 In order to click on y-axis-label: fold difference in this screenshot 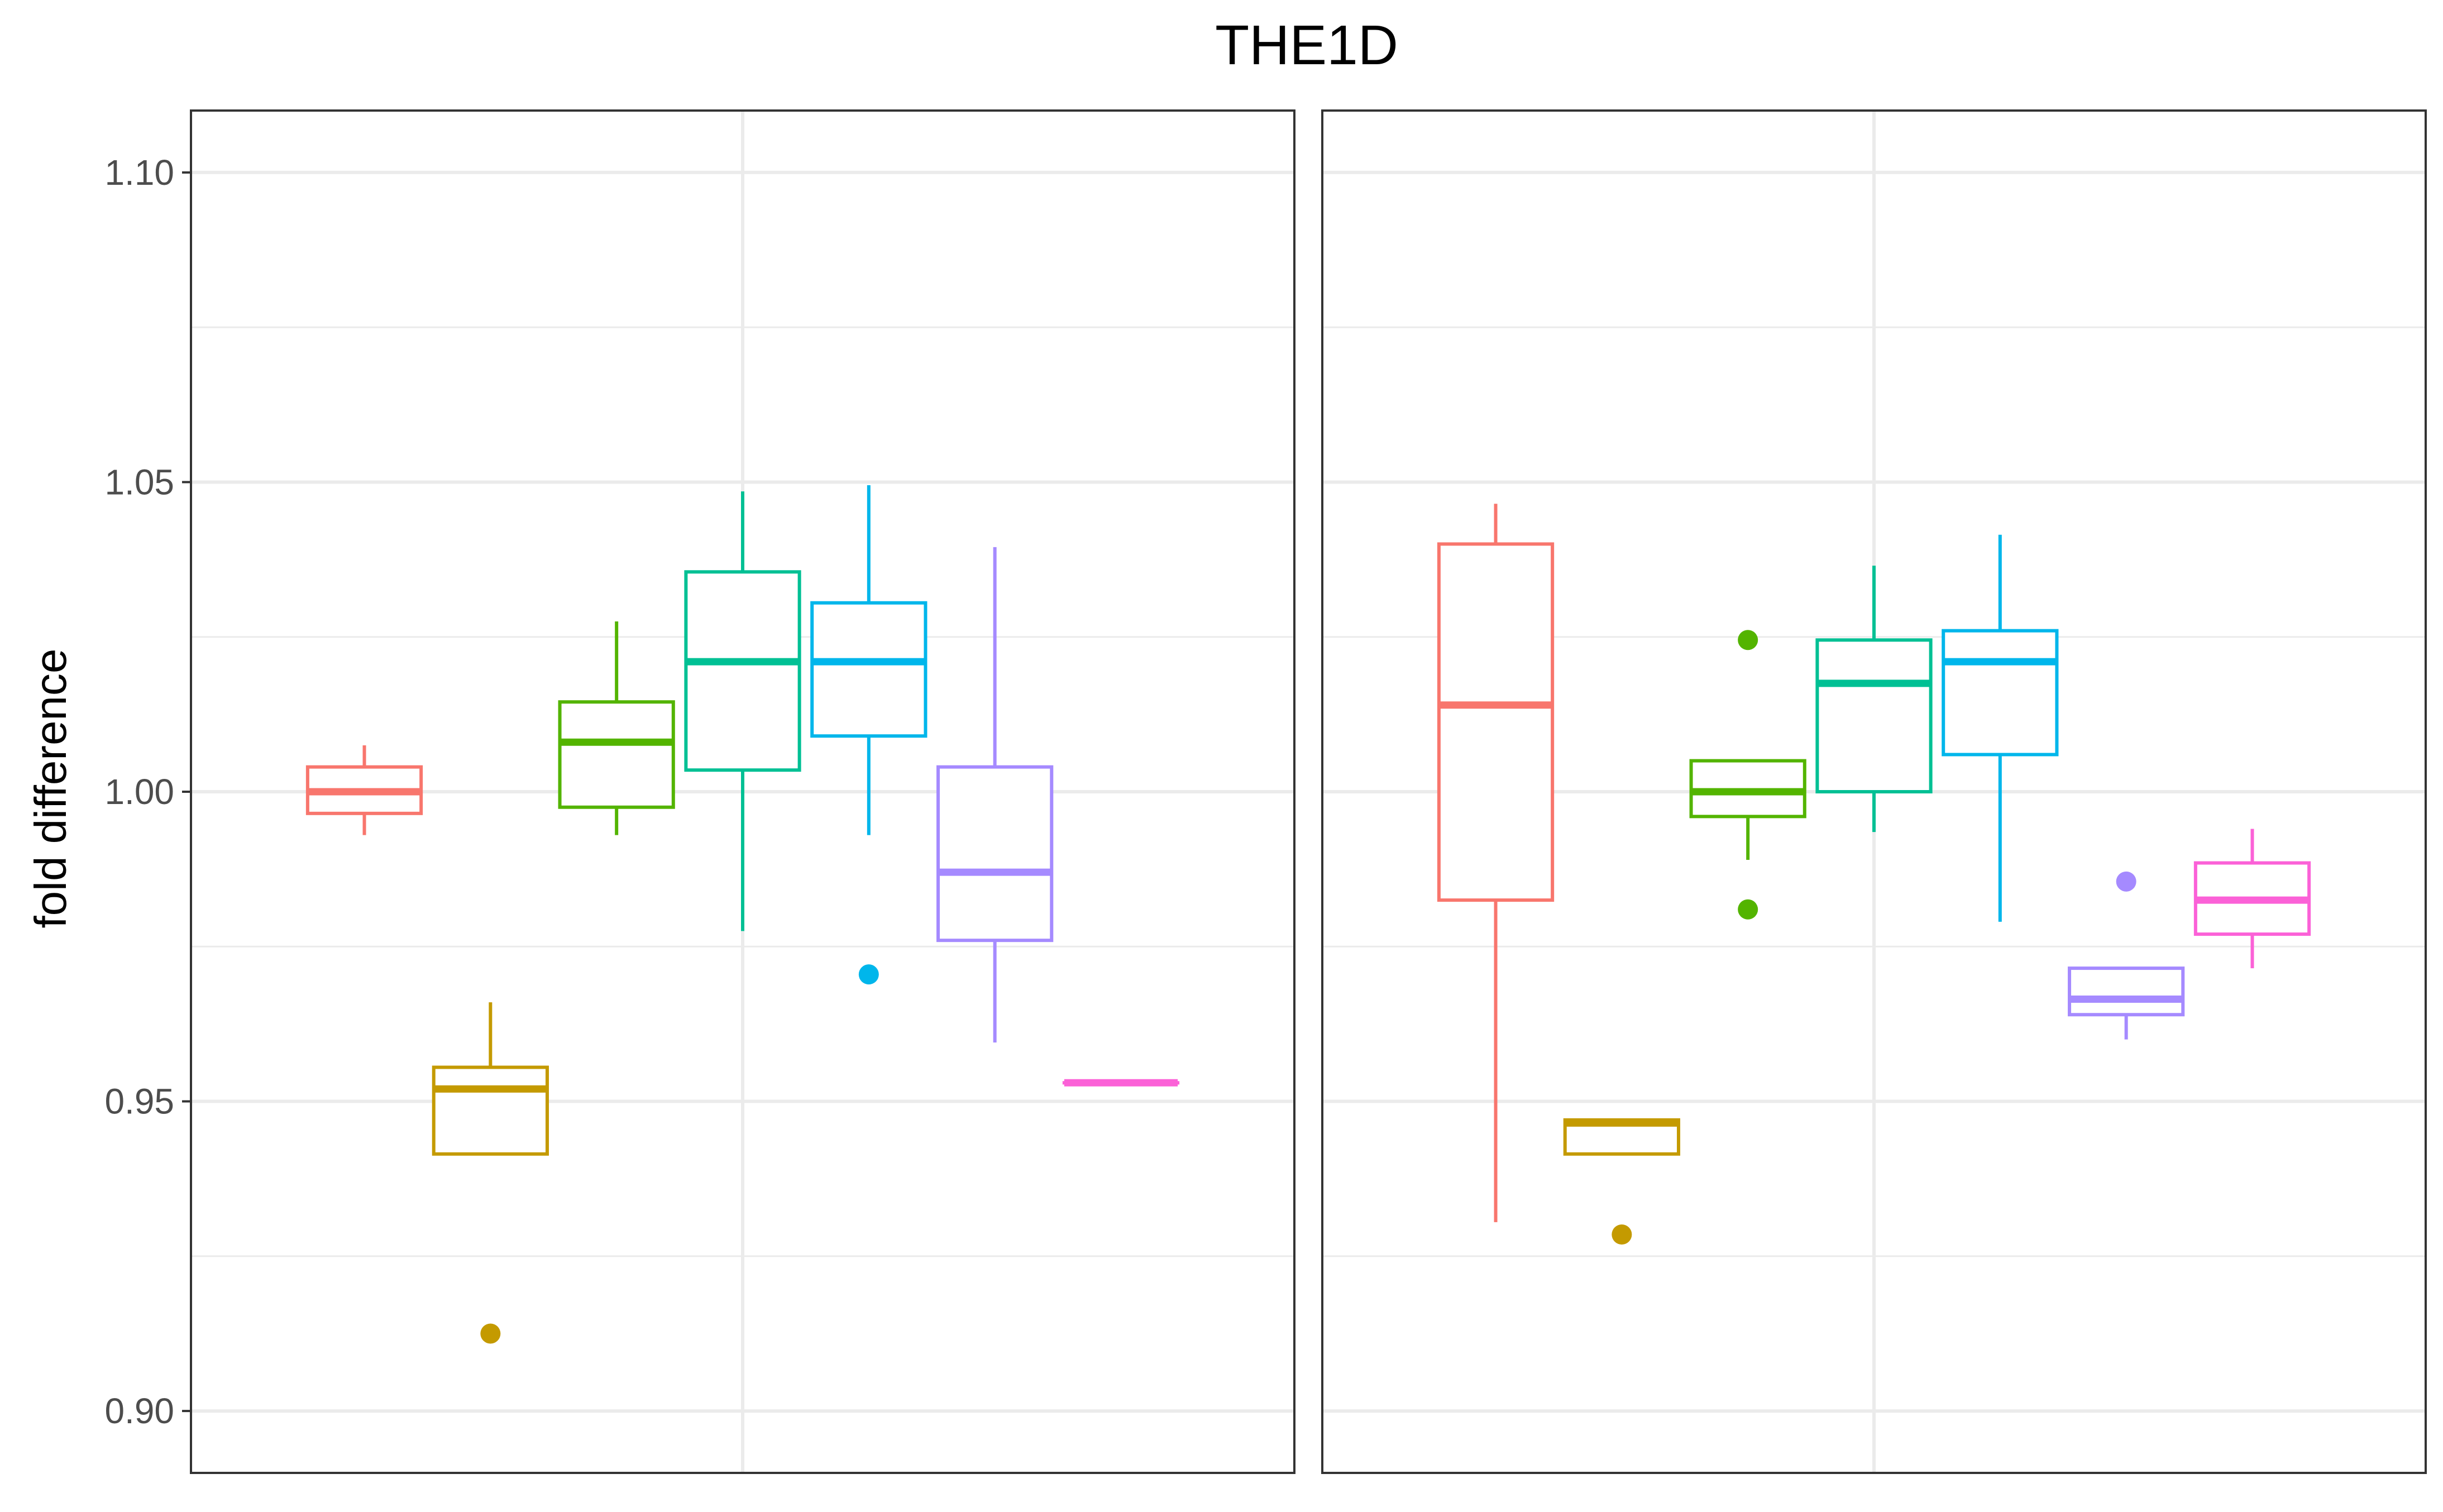, I will do `click(50, 788)`.